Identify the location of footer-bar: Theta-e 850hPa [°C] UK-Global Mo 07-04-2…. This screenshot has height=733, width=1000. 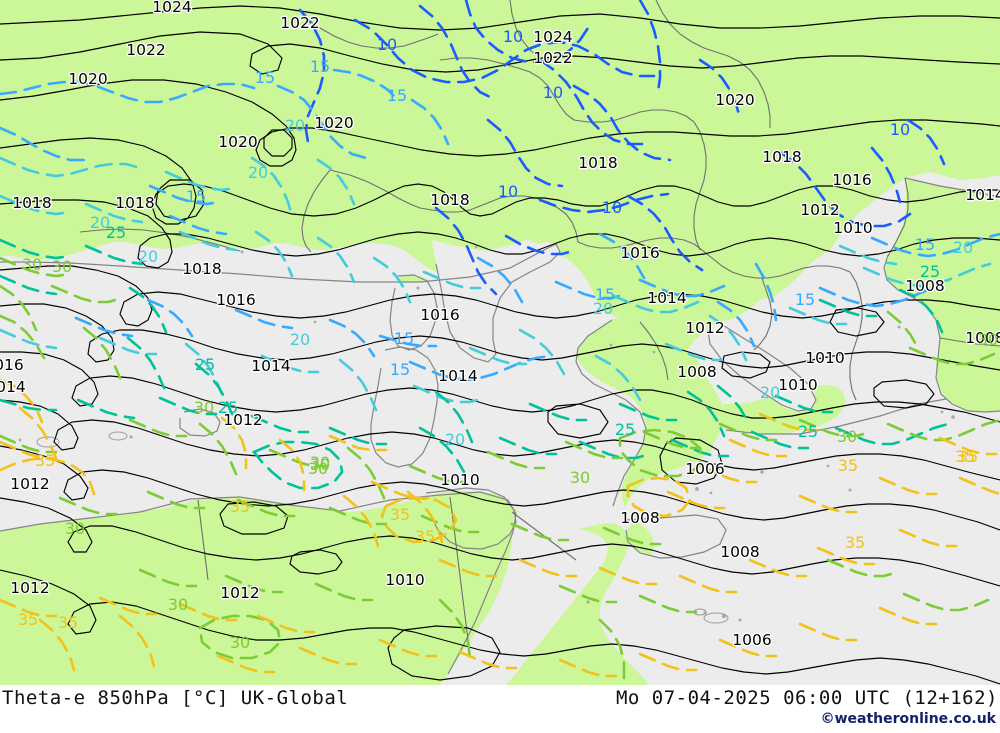
(500, 709).